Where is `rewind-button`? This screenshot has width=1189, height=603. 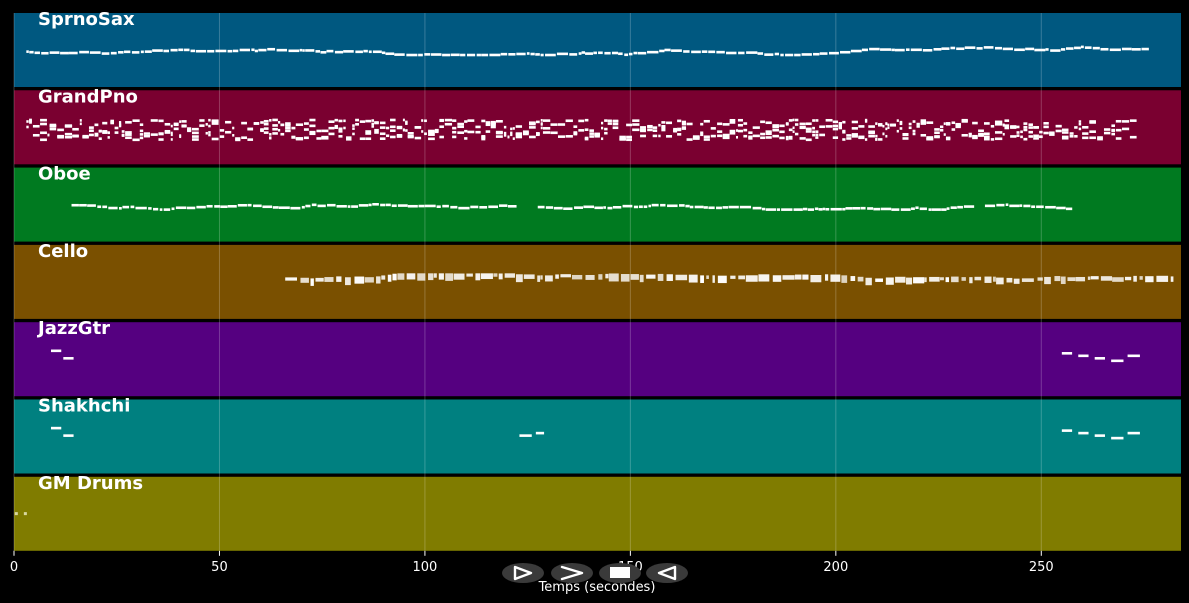
rewind-button is located at coordinates (667, 573).